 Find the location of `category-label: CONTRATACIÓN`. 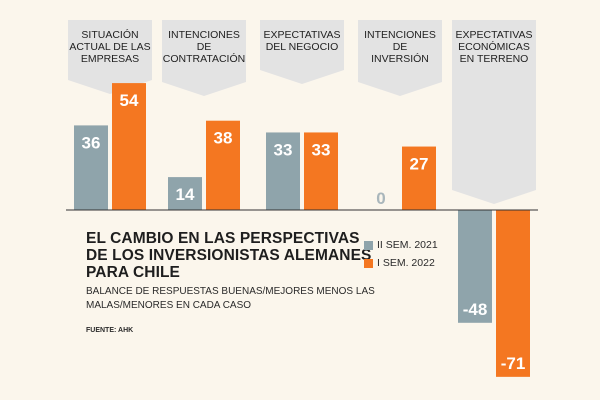

category-label: CONTRATACIÓN is located at coordinates (204, 58).